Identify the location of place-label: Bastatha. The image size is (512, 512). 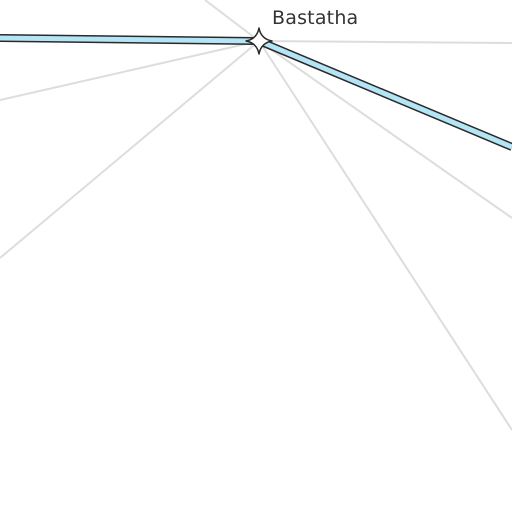
(315, 18).